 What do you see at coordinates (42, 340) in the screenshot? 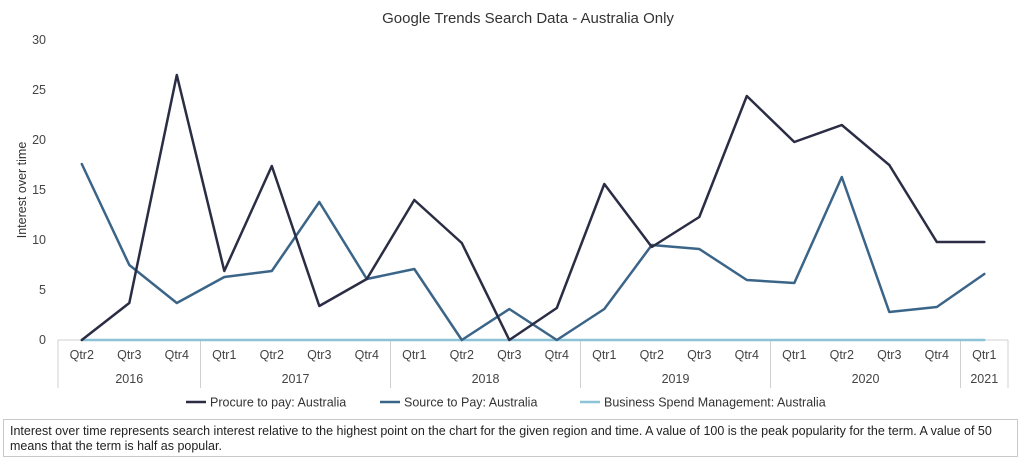
I see `y-tick-label: 0` at bounding box center [42, 340].